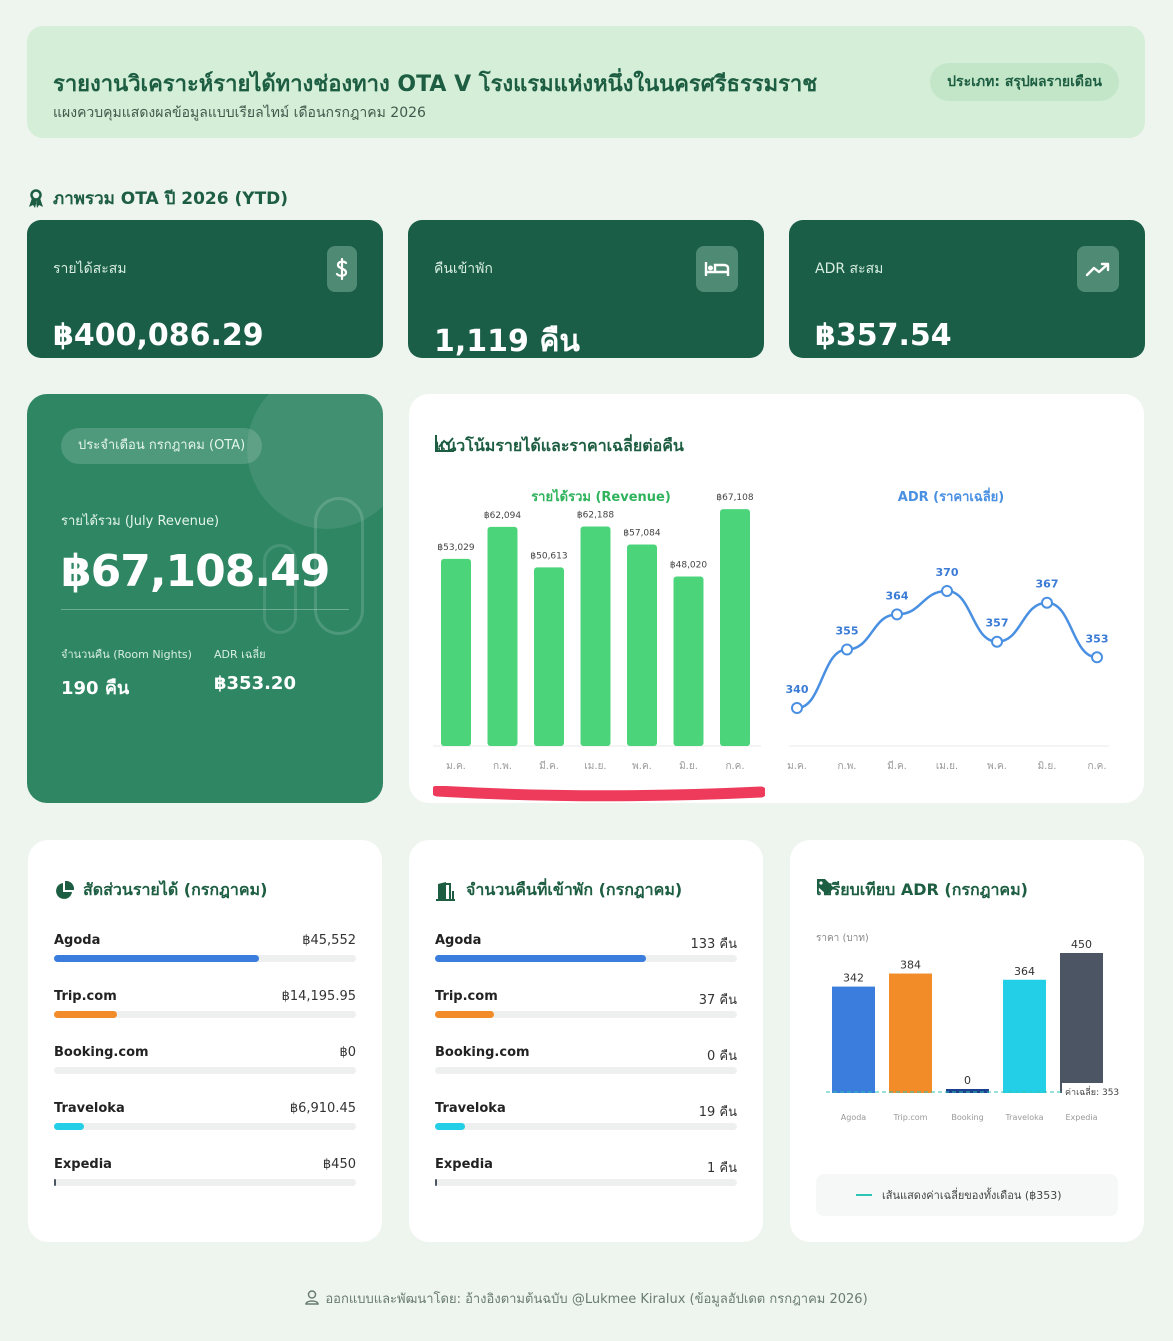 This screenshot has width=1173, height=1341. Describe the element at coordinates (1047, 766) in the screenshot. I see `adr-tick-label: มิ.ย.` at that location.